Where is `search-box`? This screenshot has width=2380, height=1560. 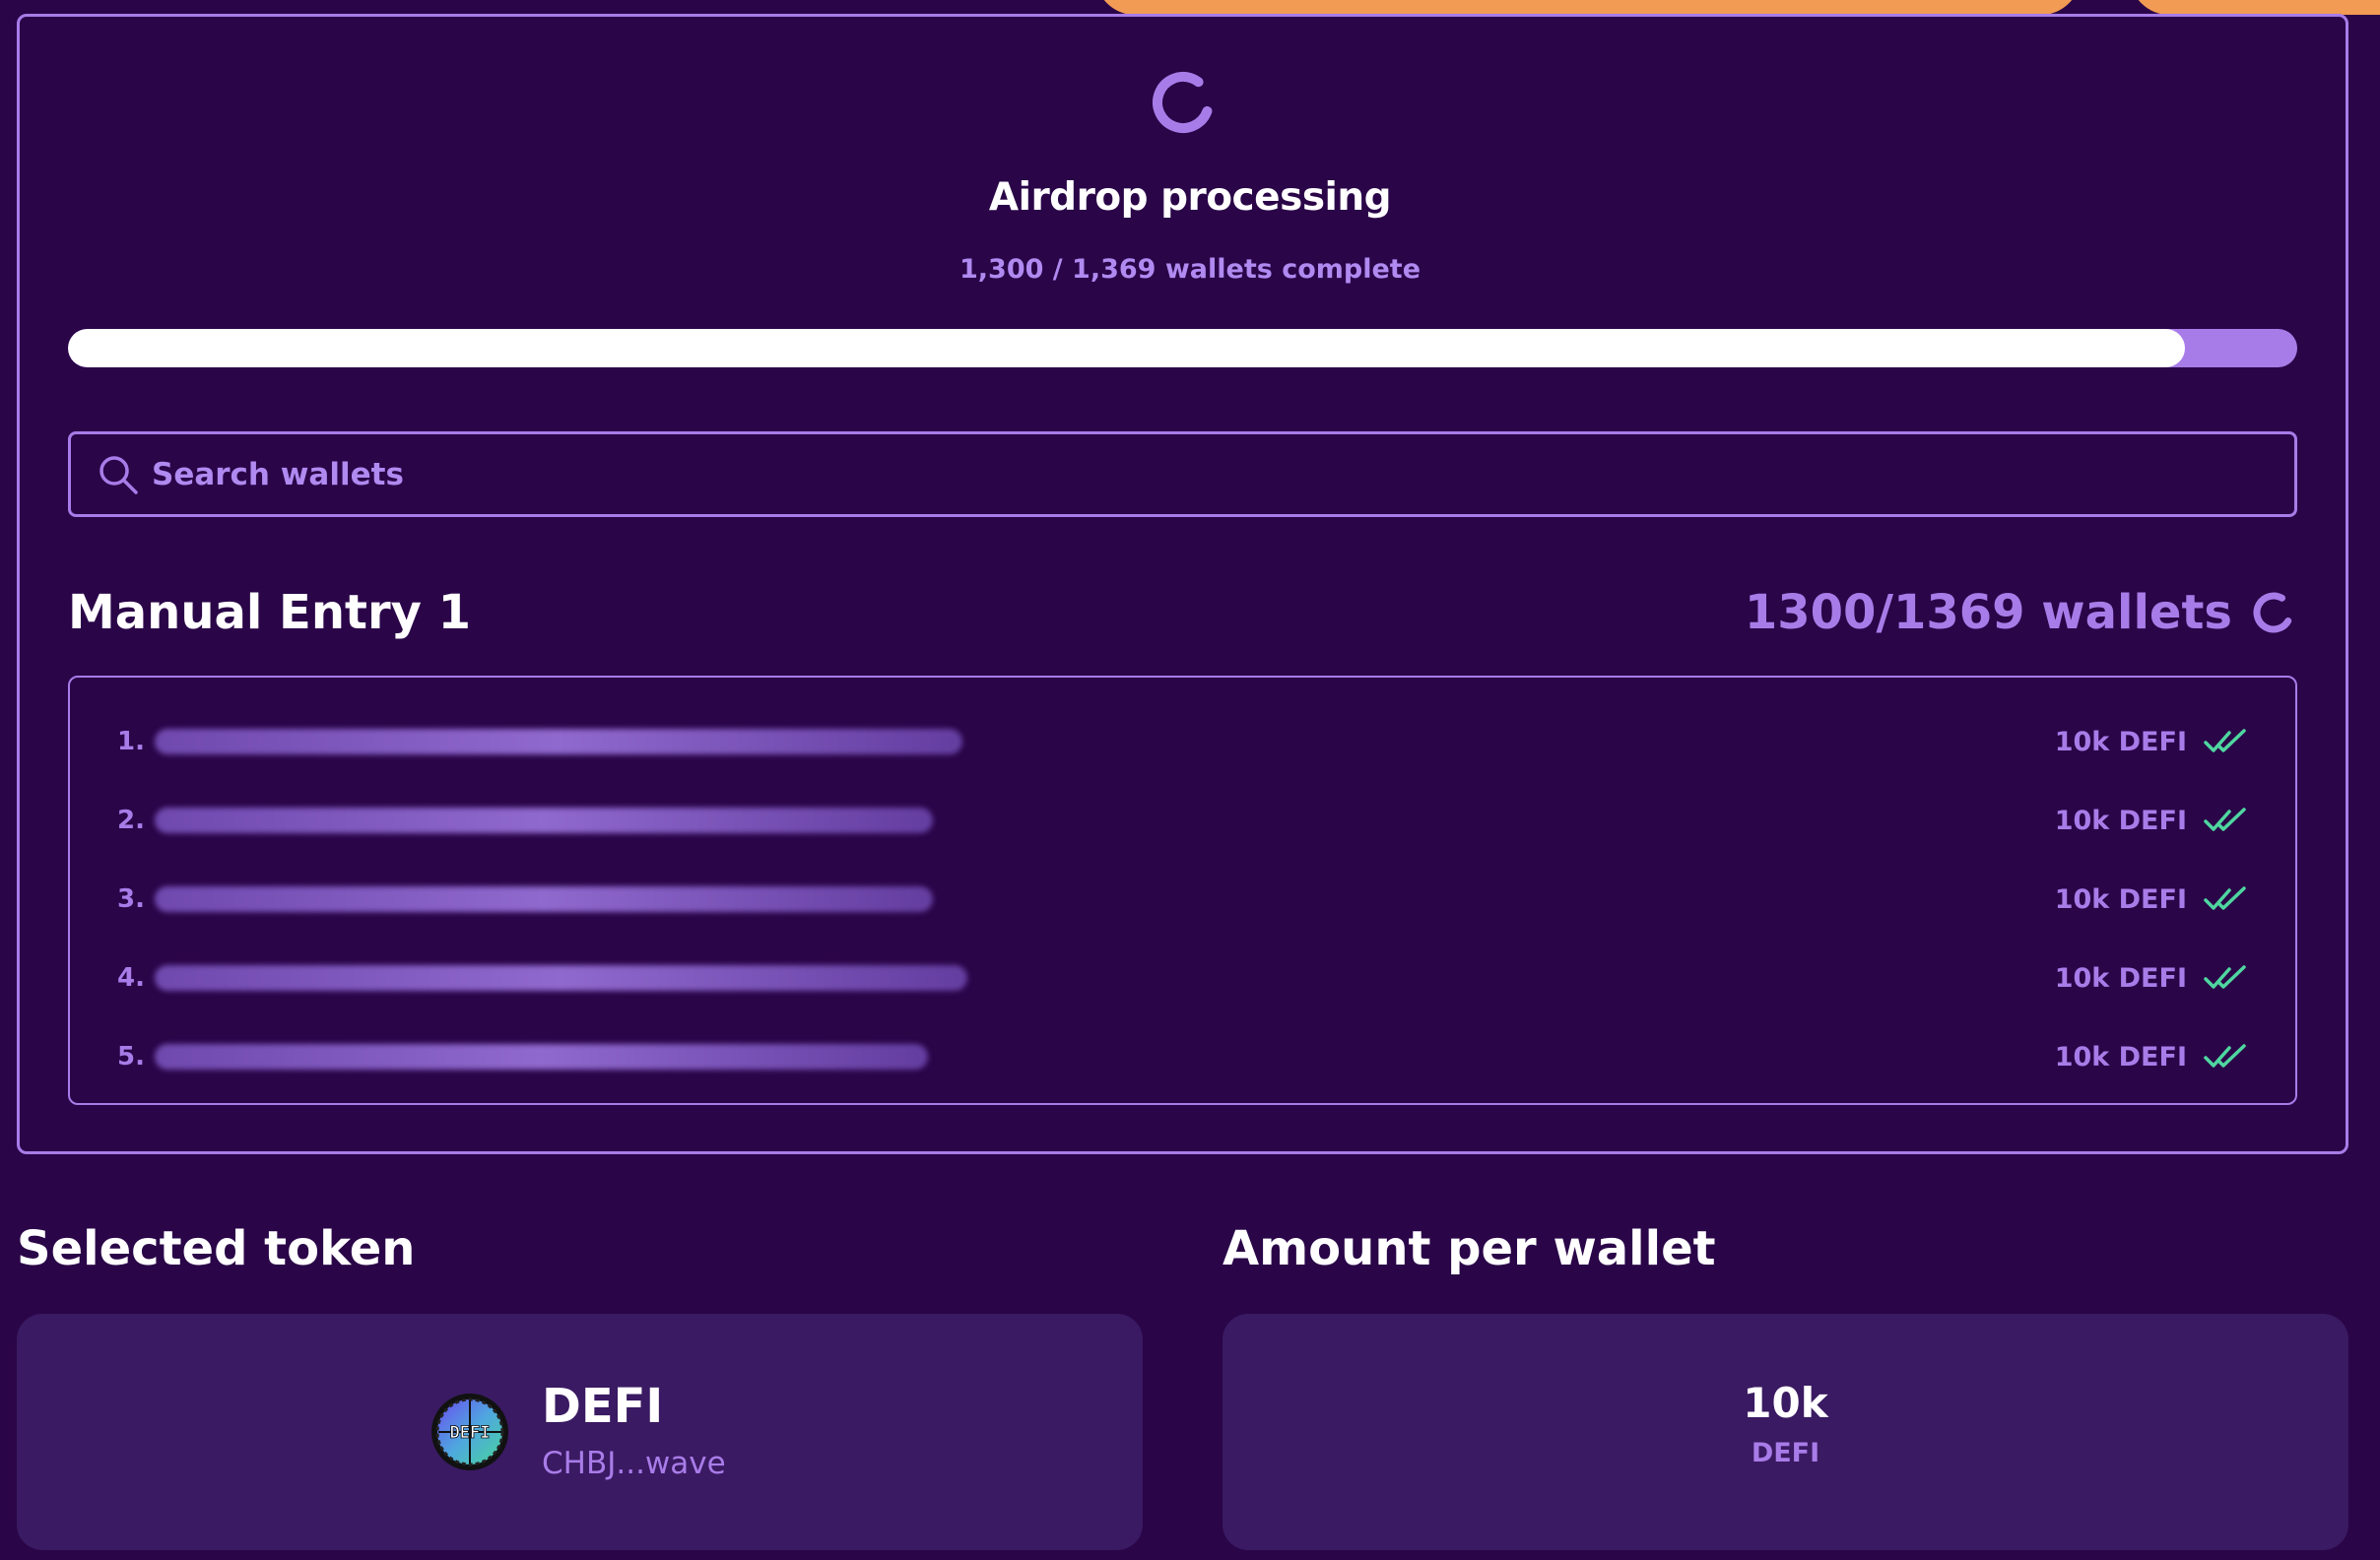 search-box is located at coordinates (1182, 474).